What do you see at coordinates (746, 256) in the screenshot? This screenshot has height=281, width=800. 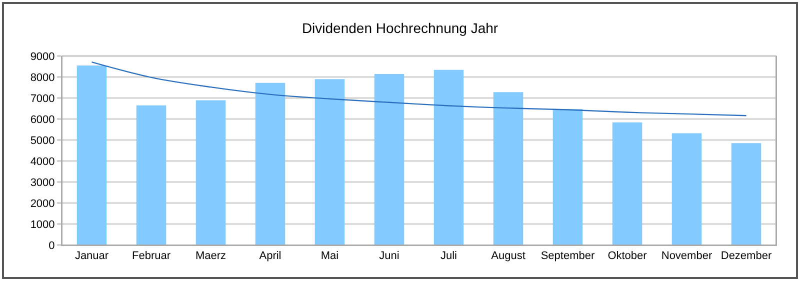 I see `x-tick-label: Dezember` at bounding box center [746, 256].